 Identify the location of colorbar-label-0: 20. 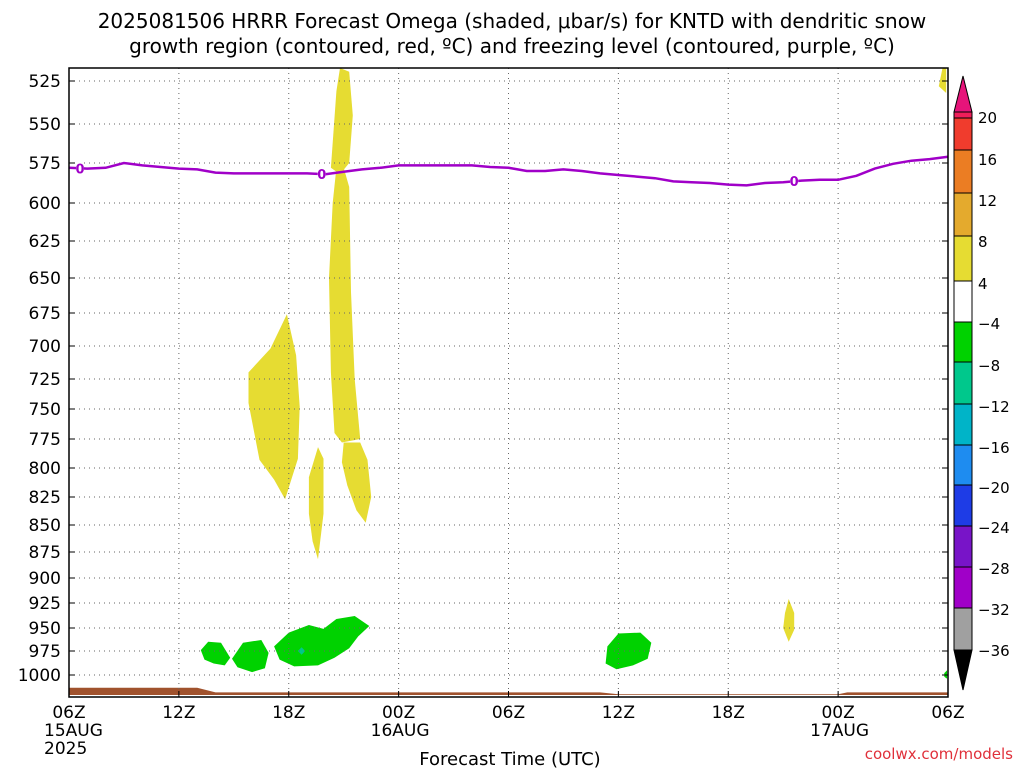
(987, 118).